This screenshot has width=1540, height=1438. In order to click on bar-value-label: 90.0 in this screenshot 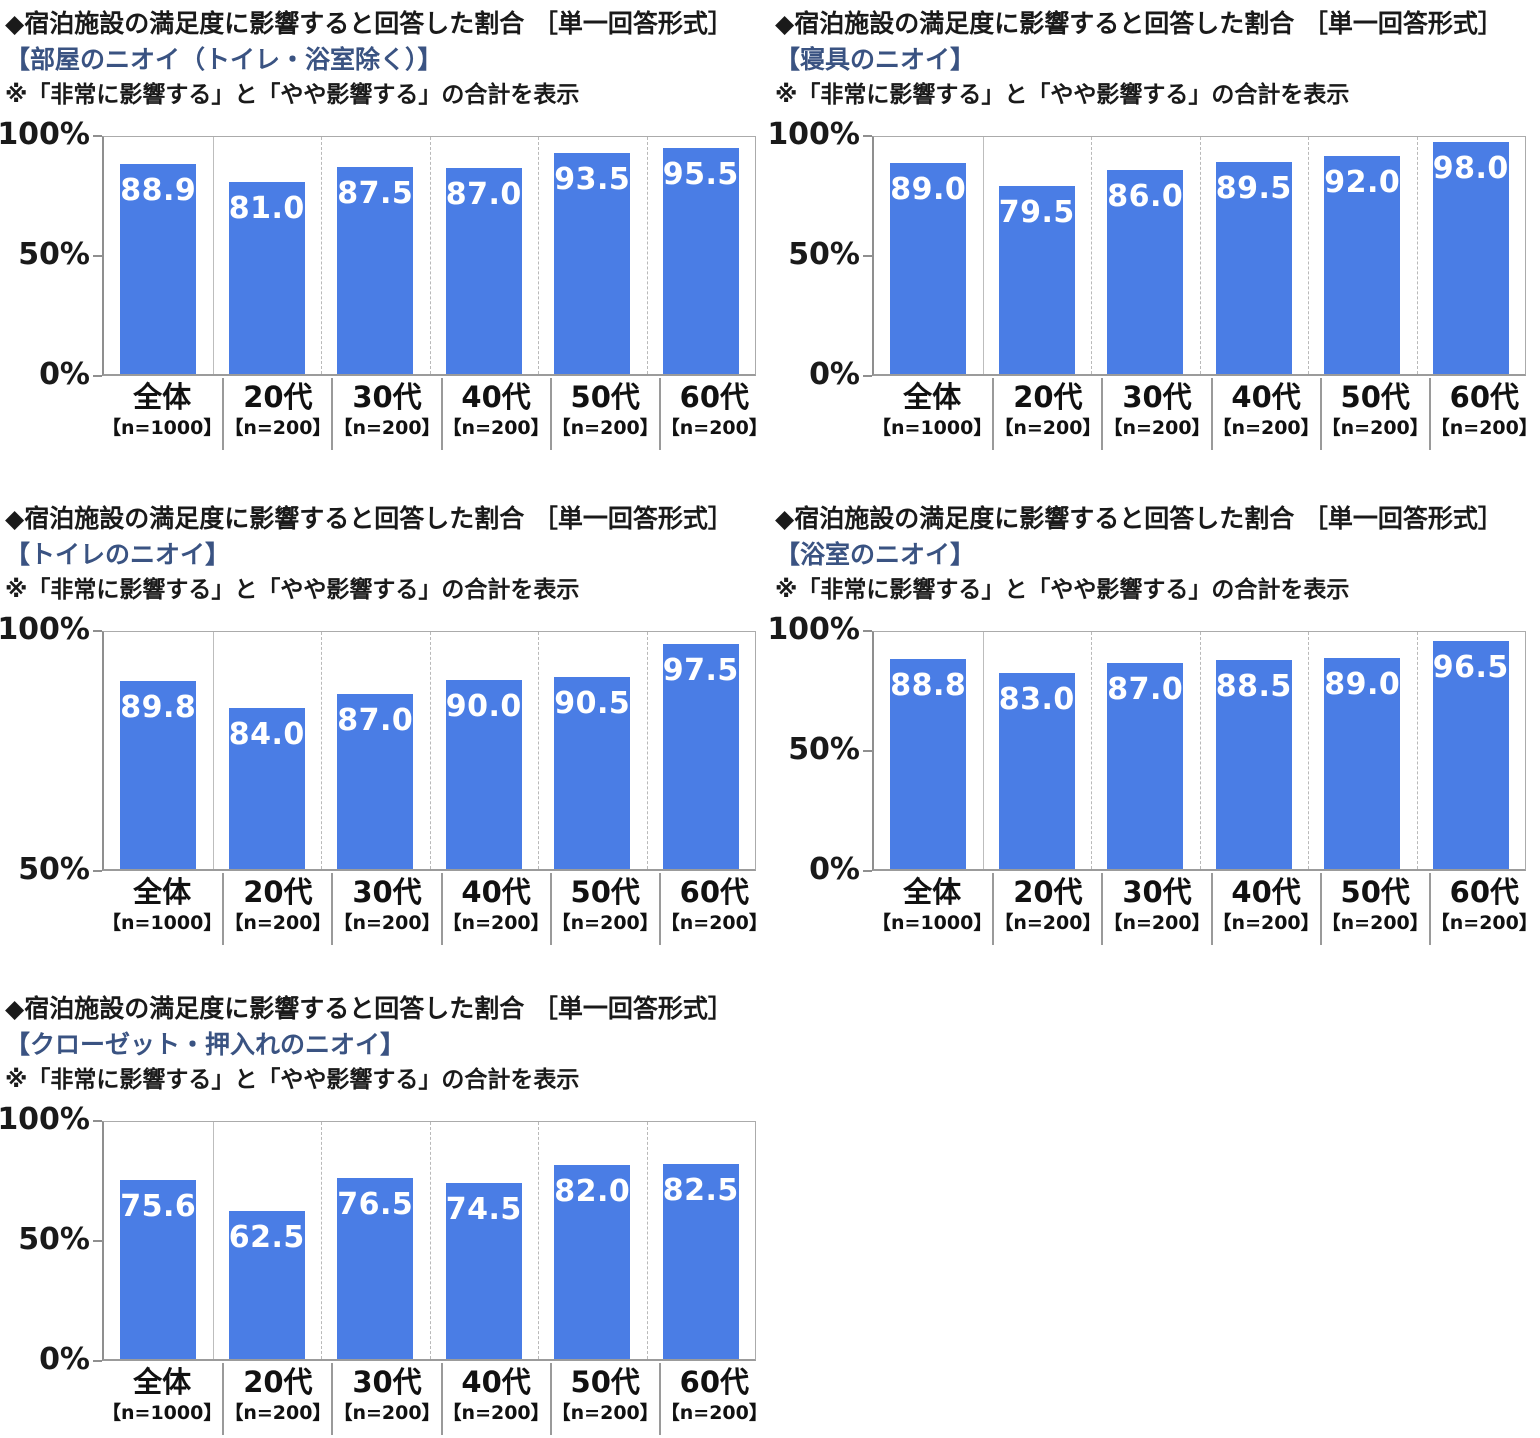, I will do `click(483, 706)`.